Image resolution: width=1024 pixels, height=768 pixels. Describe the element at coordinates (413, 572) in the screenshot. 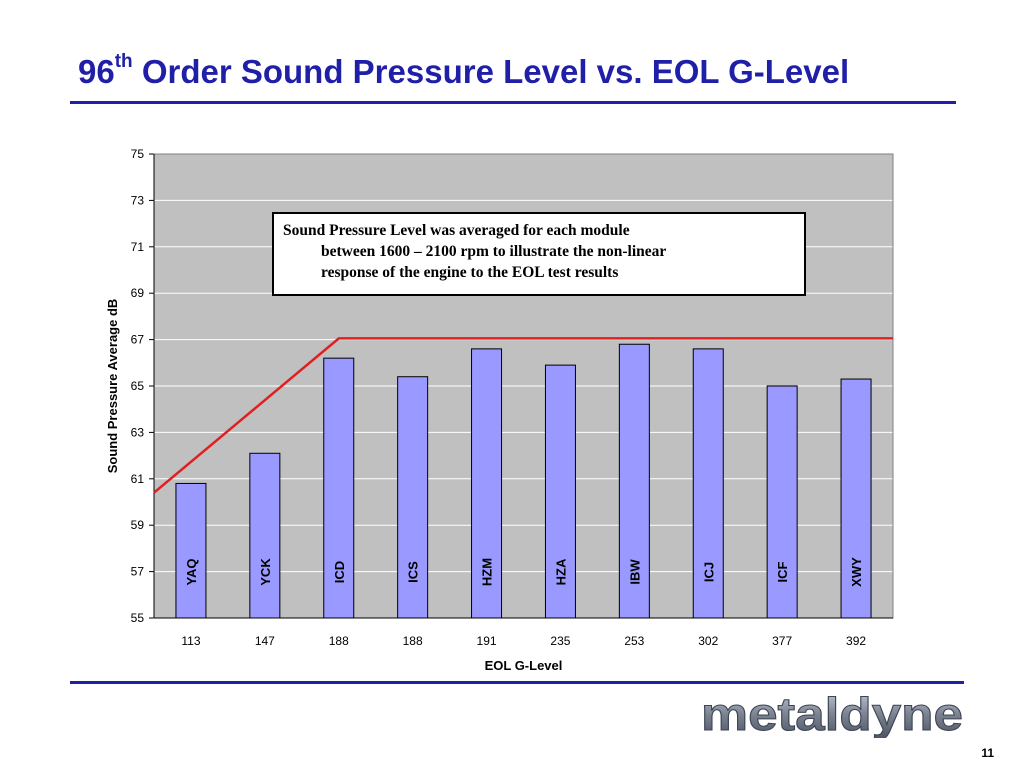

I see `bar-label: ICS` at that location.